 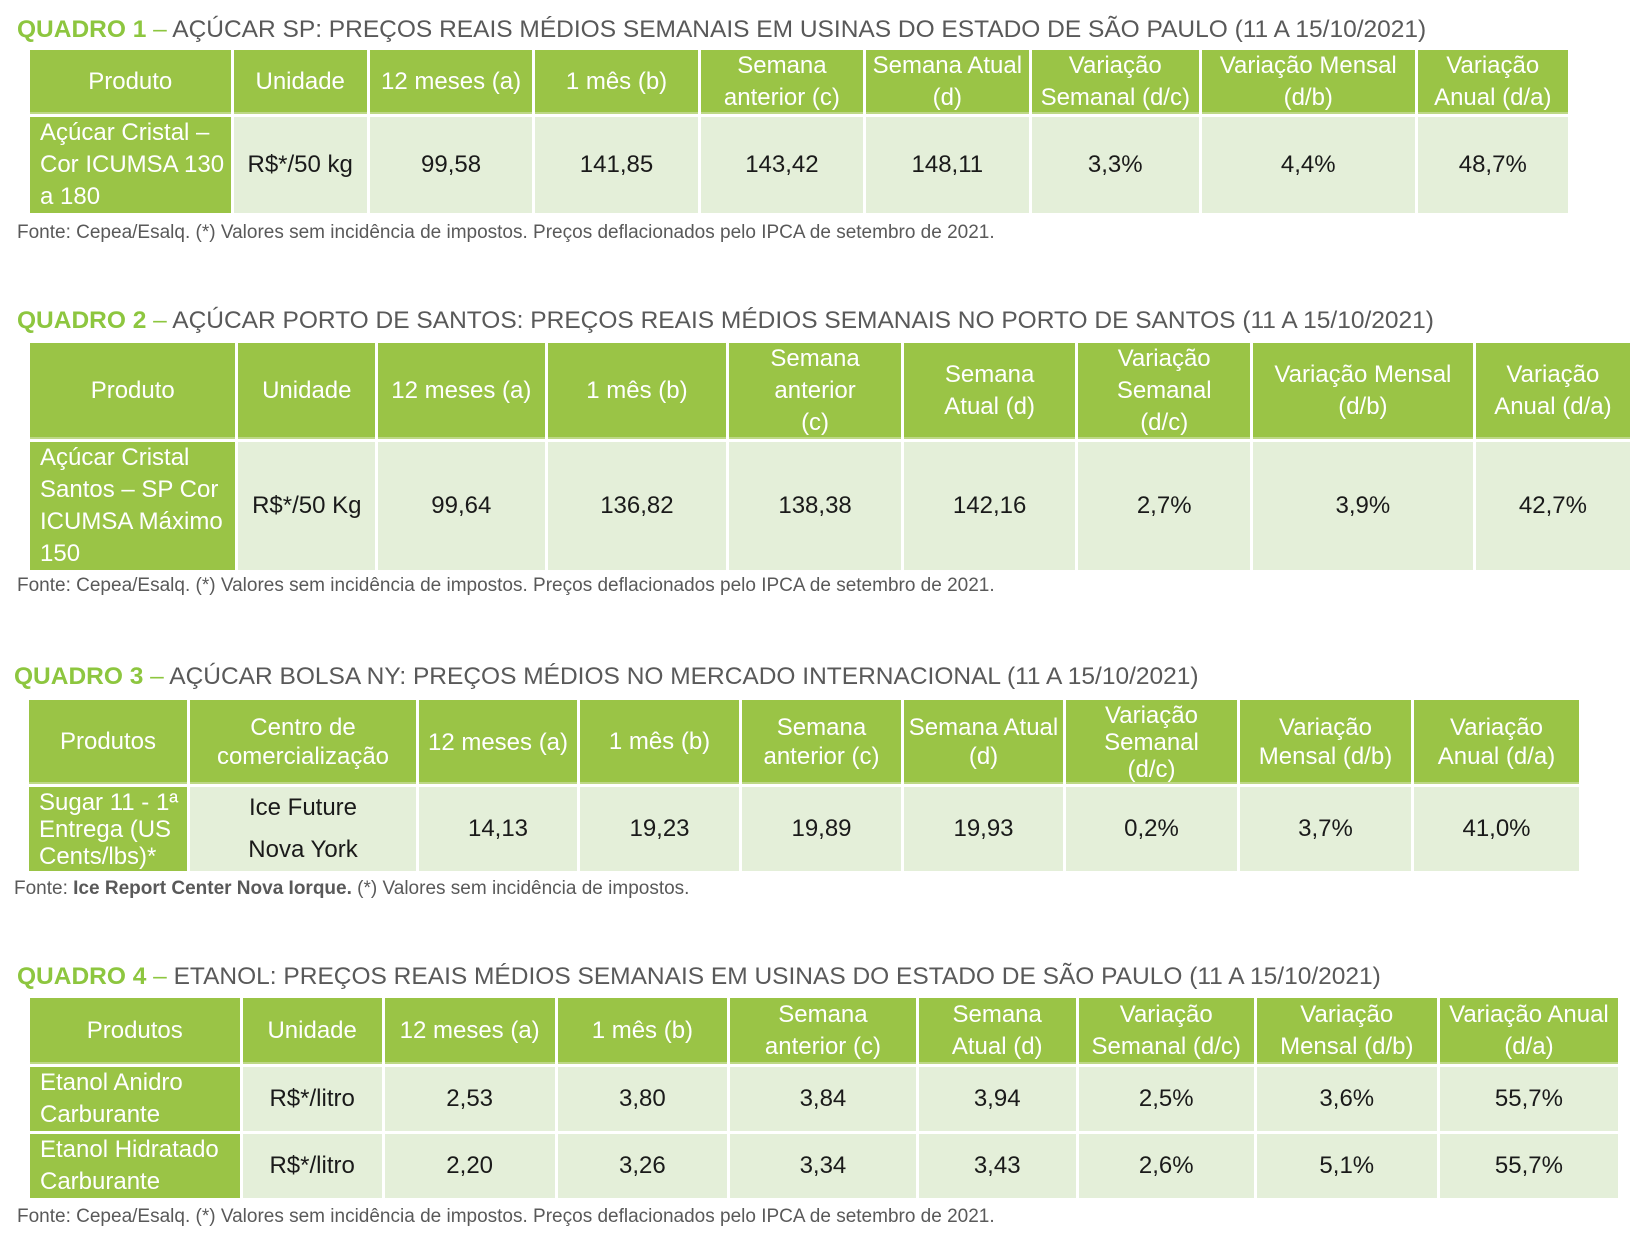 I want to click on q4-dash: –, so click(x=160, y=976).